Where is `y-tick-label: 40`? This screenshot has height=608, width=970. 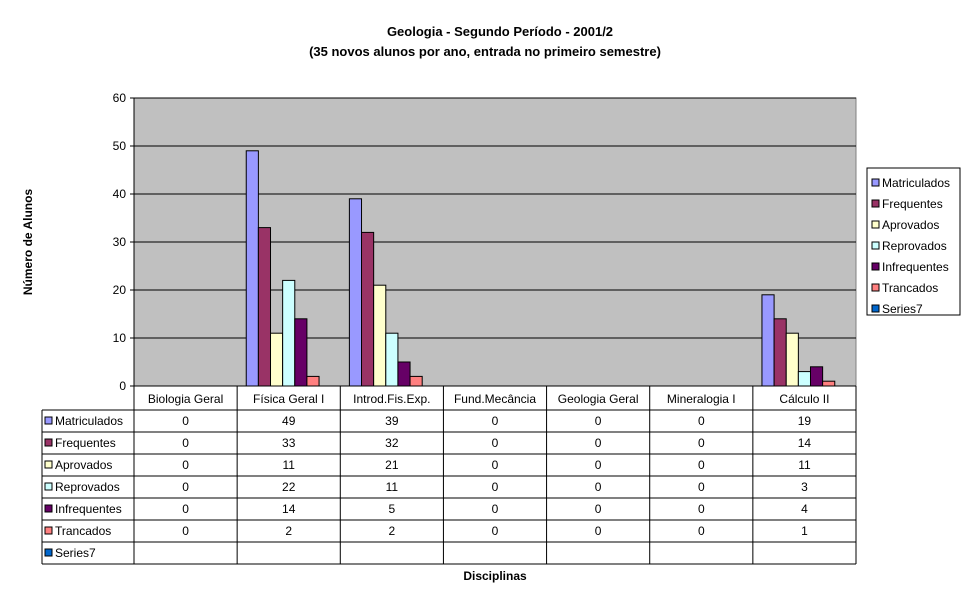
y-tick-label: 40 is located at coordinates (120, 194).